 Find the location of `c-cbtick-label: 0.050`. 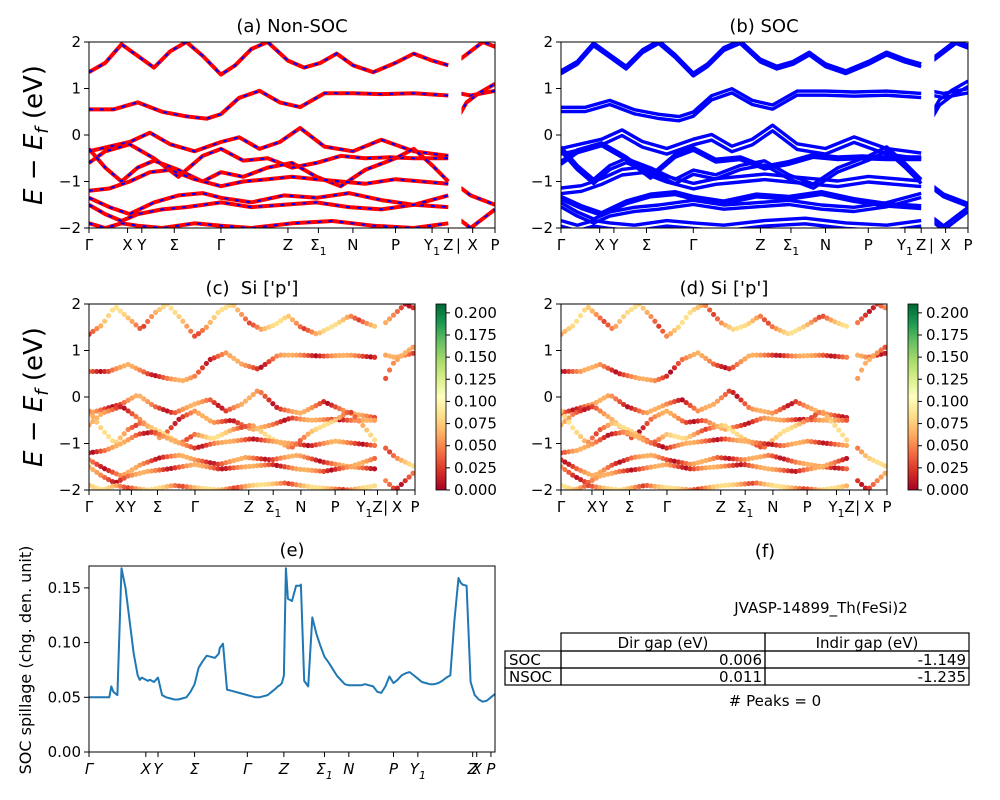

c-cbtick-label: 0.050 is located at coordinates (475, 446).